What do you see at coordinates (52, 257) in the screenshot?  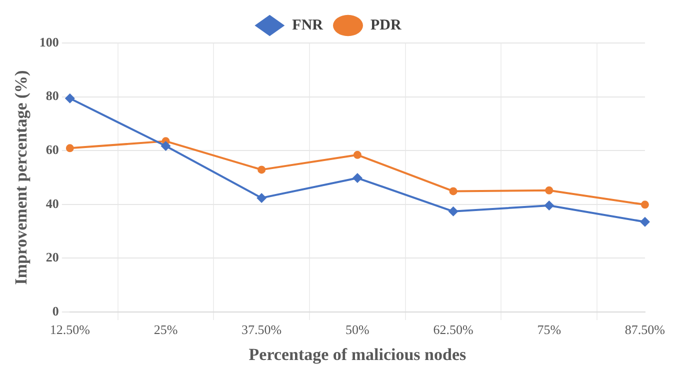 I see `y-tick-label: 20` at bounding box center [52, 257].